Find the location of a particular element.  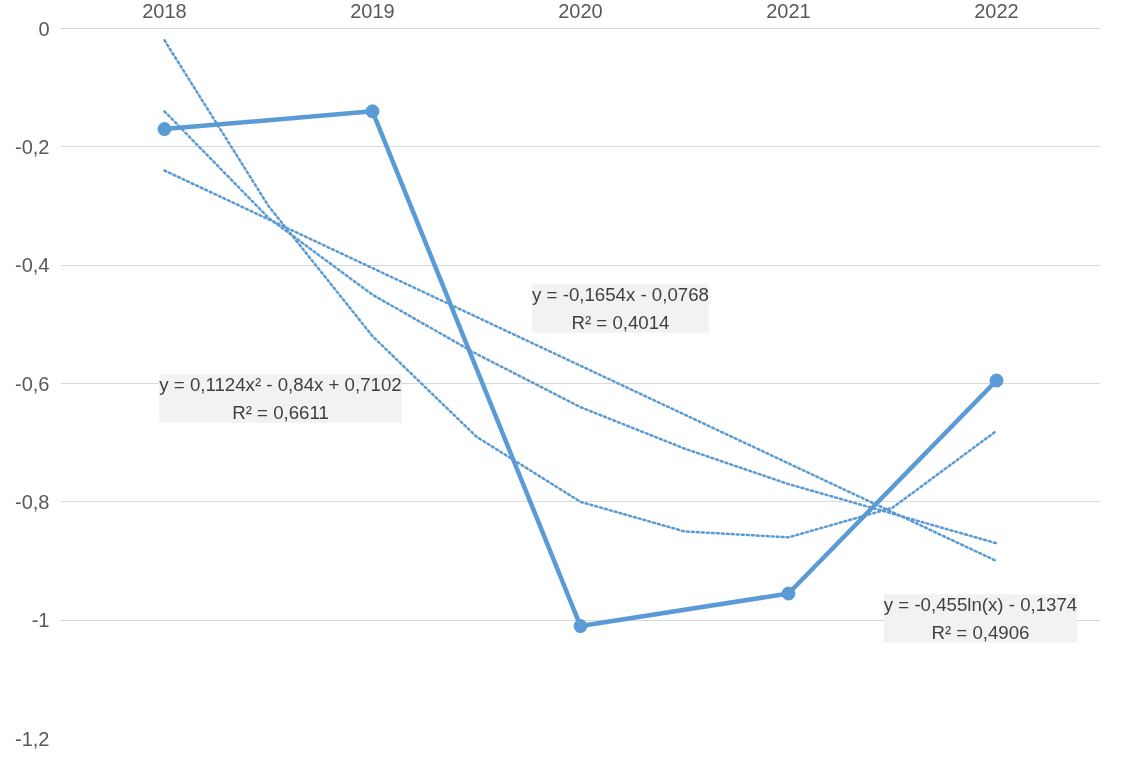

y-tick-label: 0 is located at coordinates (44, 28).